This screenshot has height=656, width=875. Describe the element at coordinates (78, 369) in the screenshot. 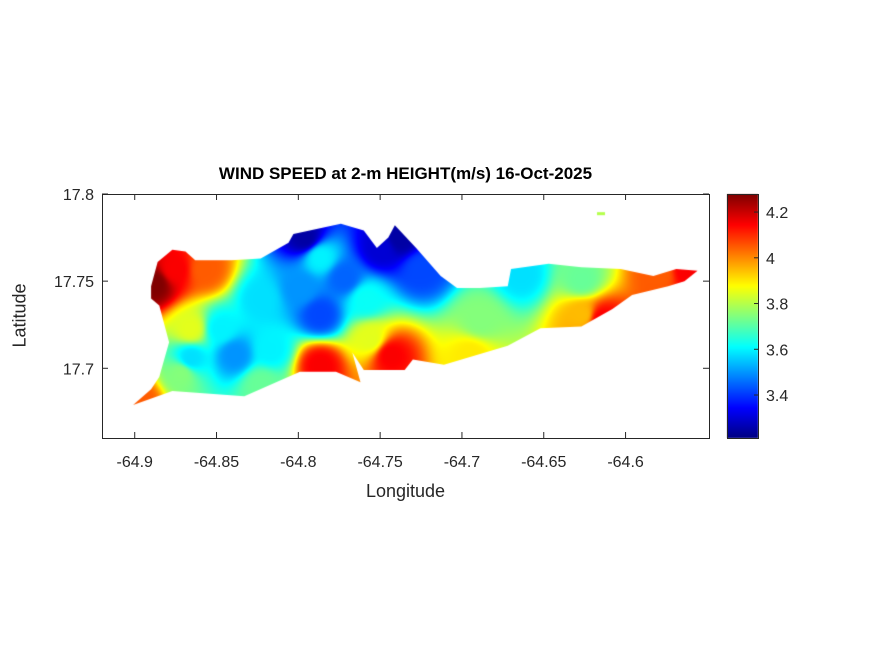

I see `y-tick-label: 17.7` at that location.